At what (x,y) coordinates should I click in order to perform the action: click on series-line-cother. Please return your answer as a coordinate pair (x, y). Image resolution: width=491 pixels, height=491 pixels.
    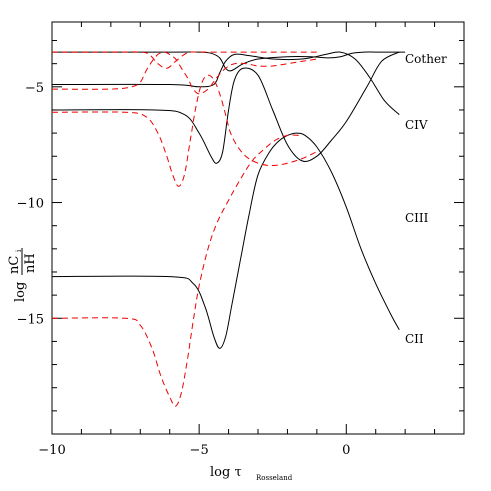
    Looking at the image, I should click on (229, 61).